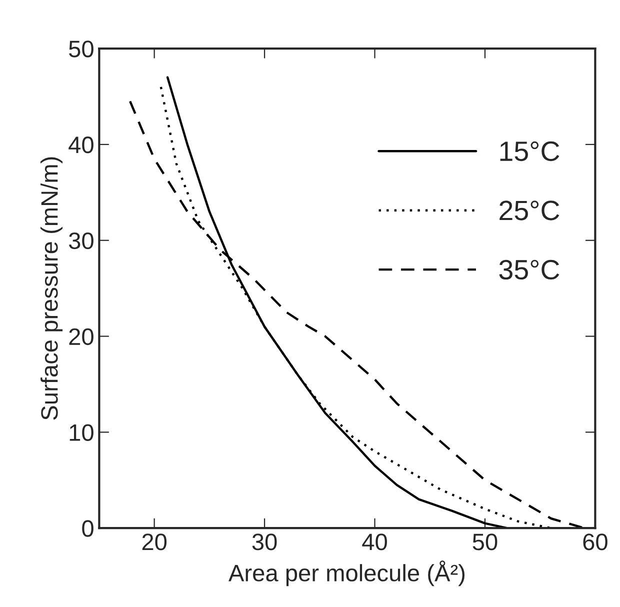  I want to click on y-tick-label: 40, so click(81, 145).